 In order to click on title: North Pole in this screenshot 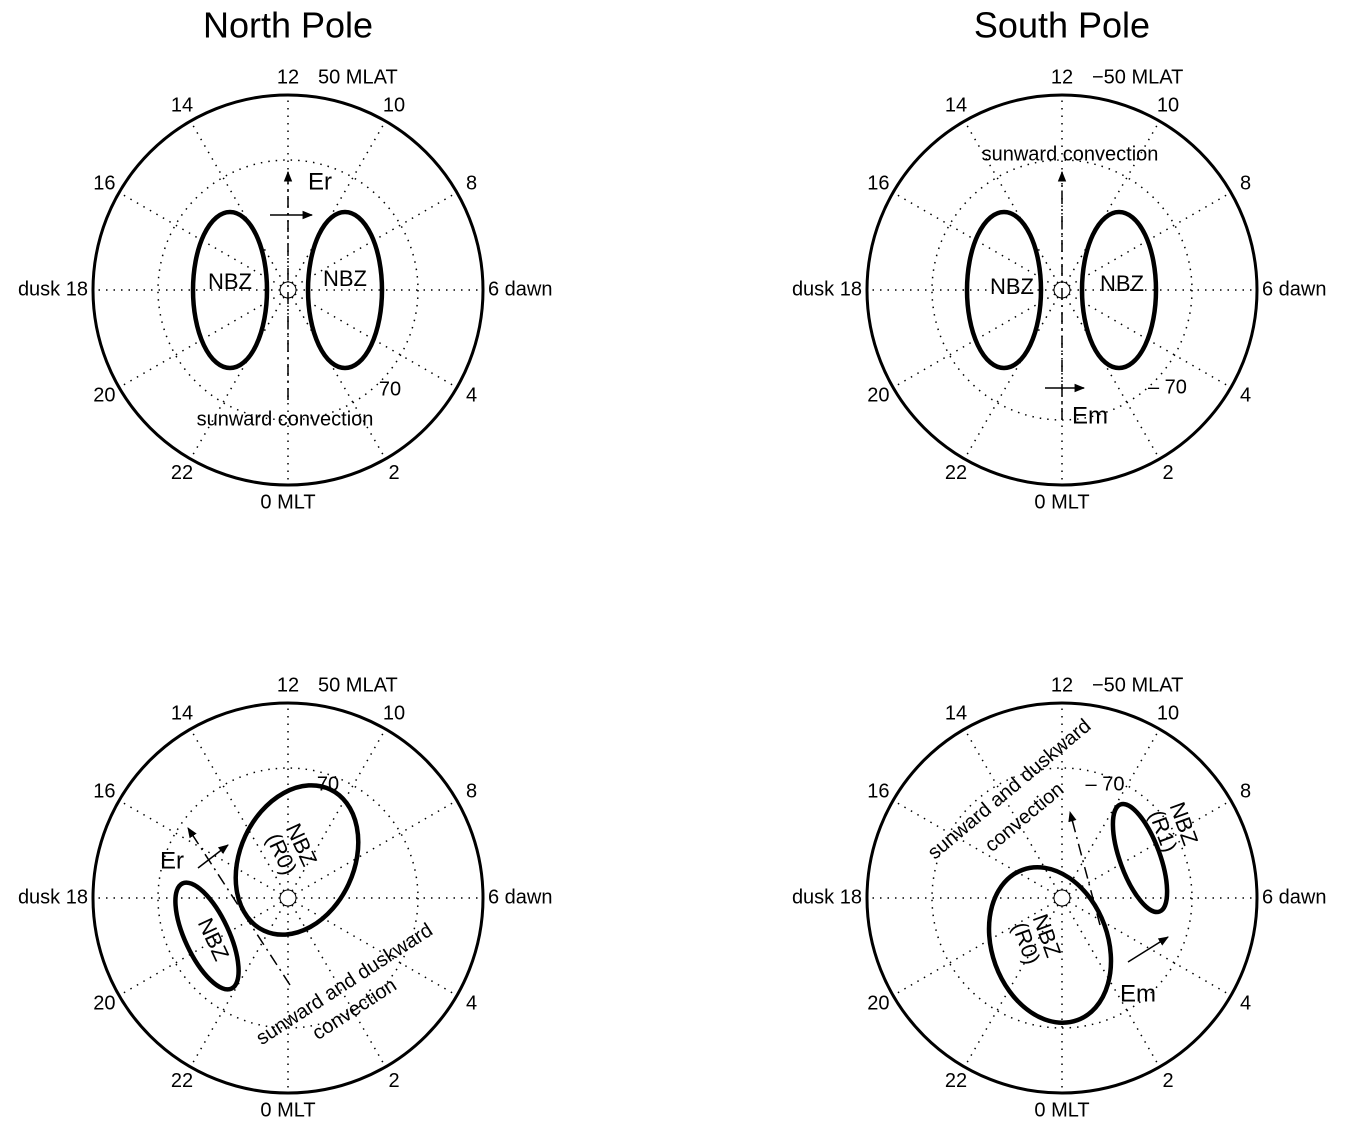, I will do `click(288, 25)`.